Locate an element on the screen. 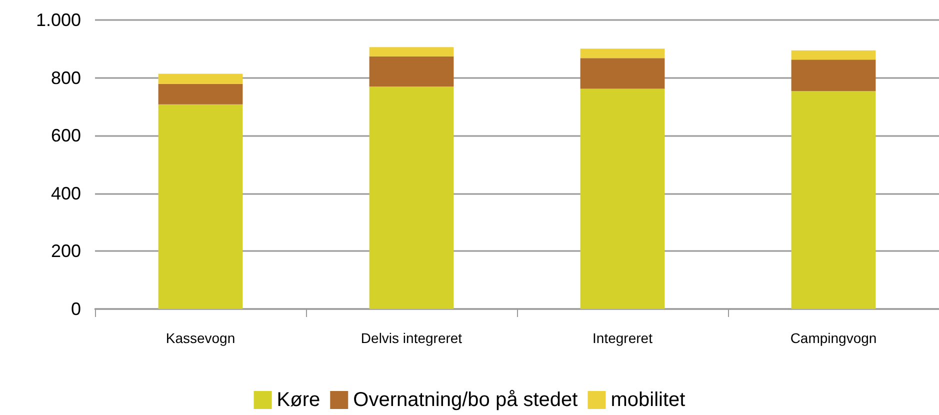  y-tick-label: 800 is located at coordinates (65, 78).